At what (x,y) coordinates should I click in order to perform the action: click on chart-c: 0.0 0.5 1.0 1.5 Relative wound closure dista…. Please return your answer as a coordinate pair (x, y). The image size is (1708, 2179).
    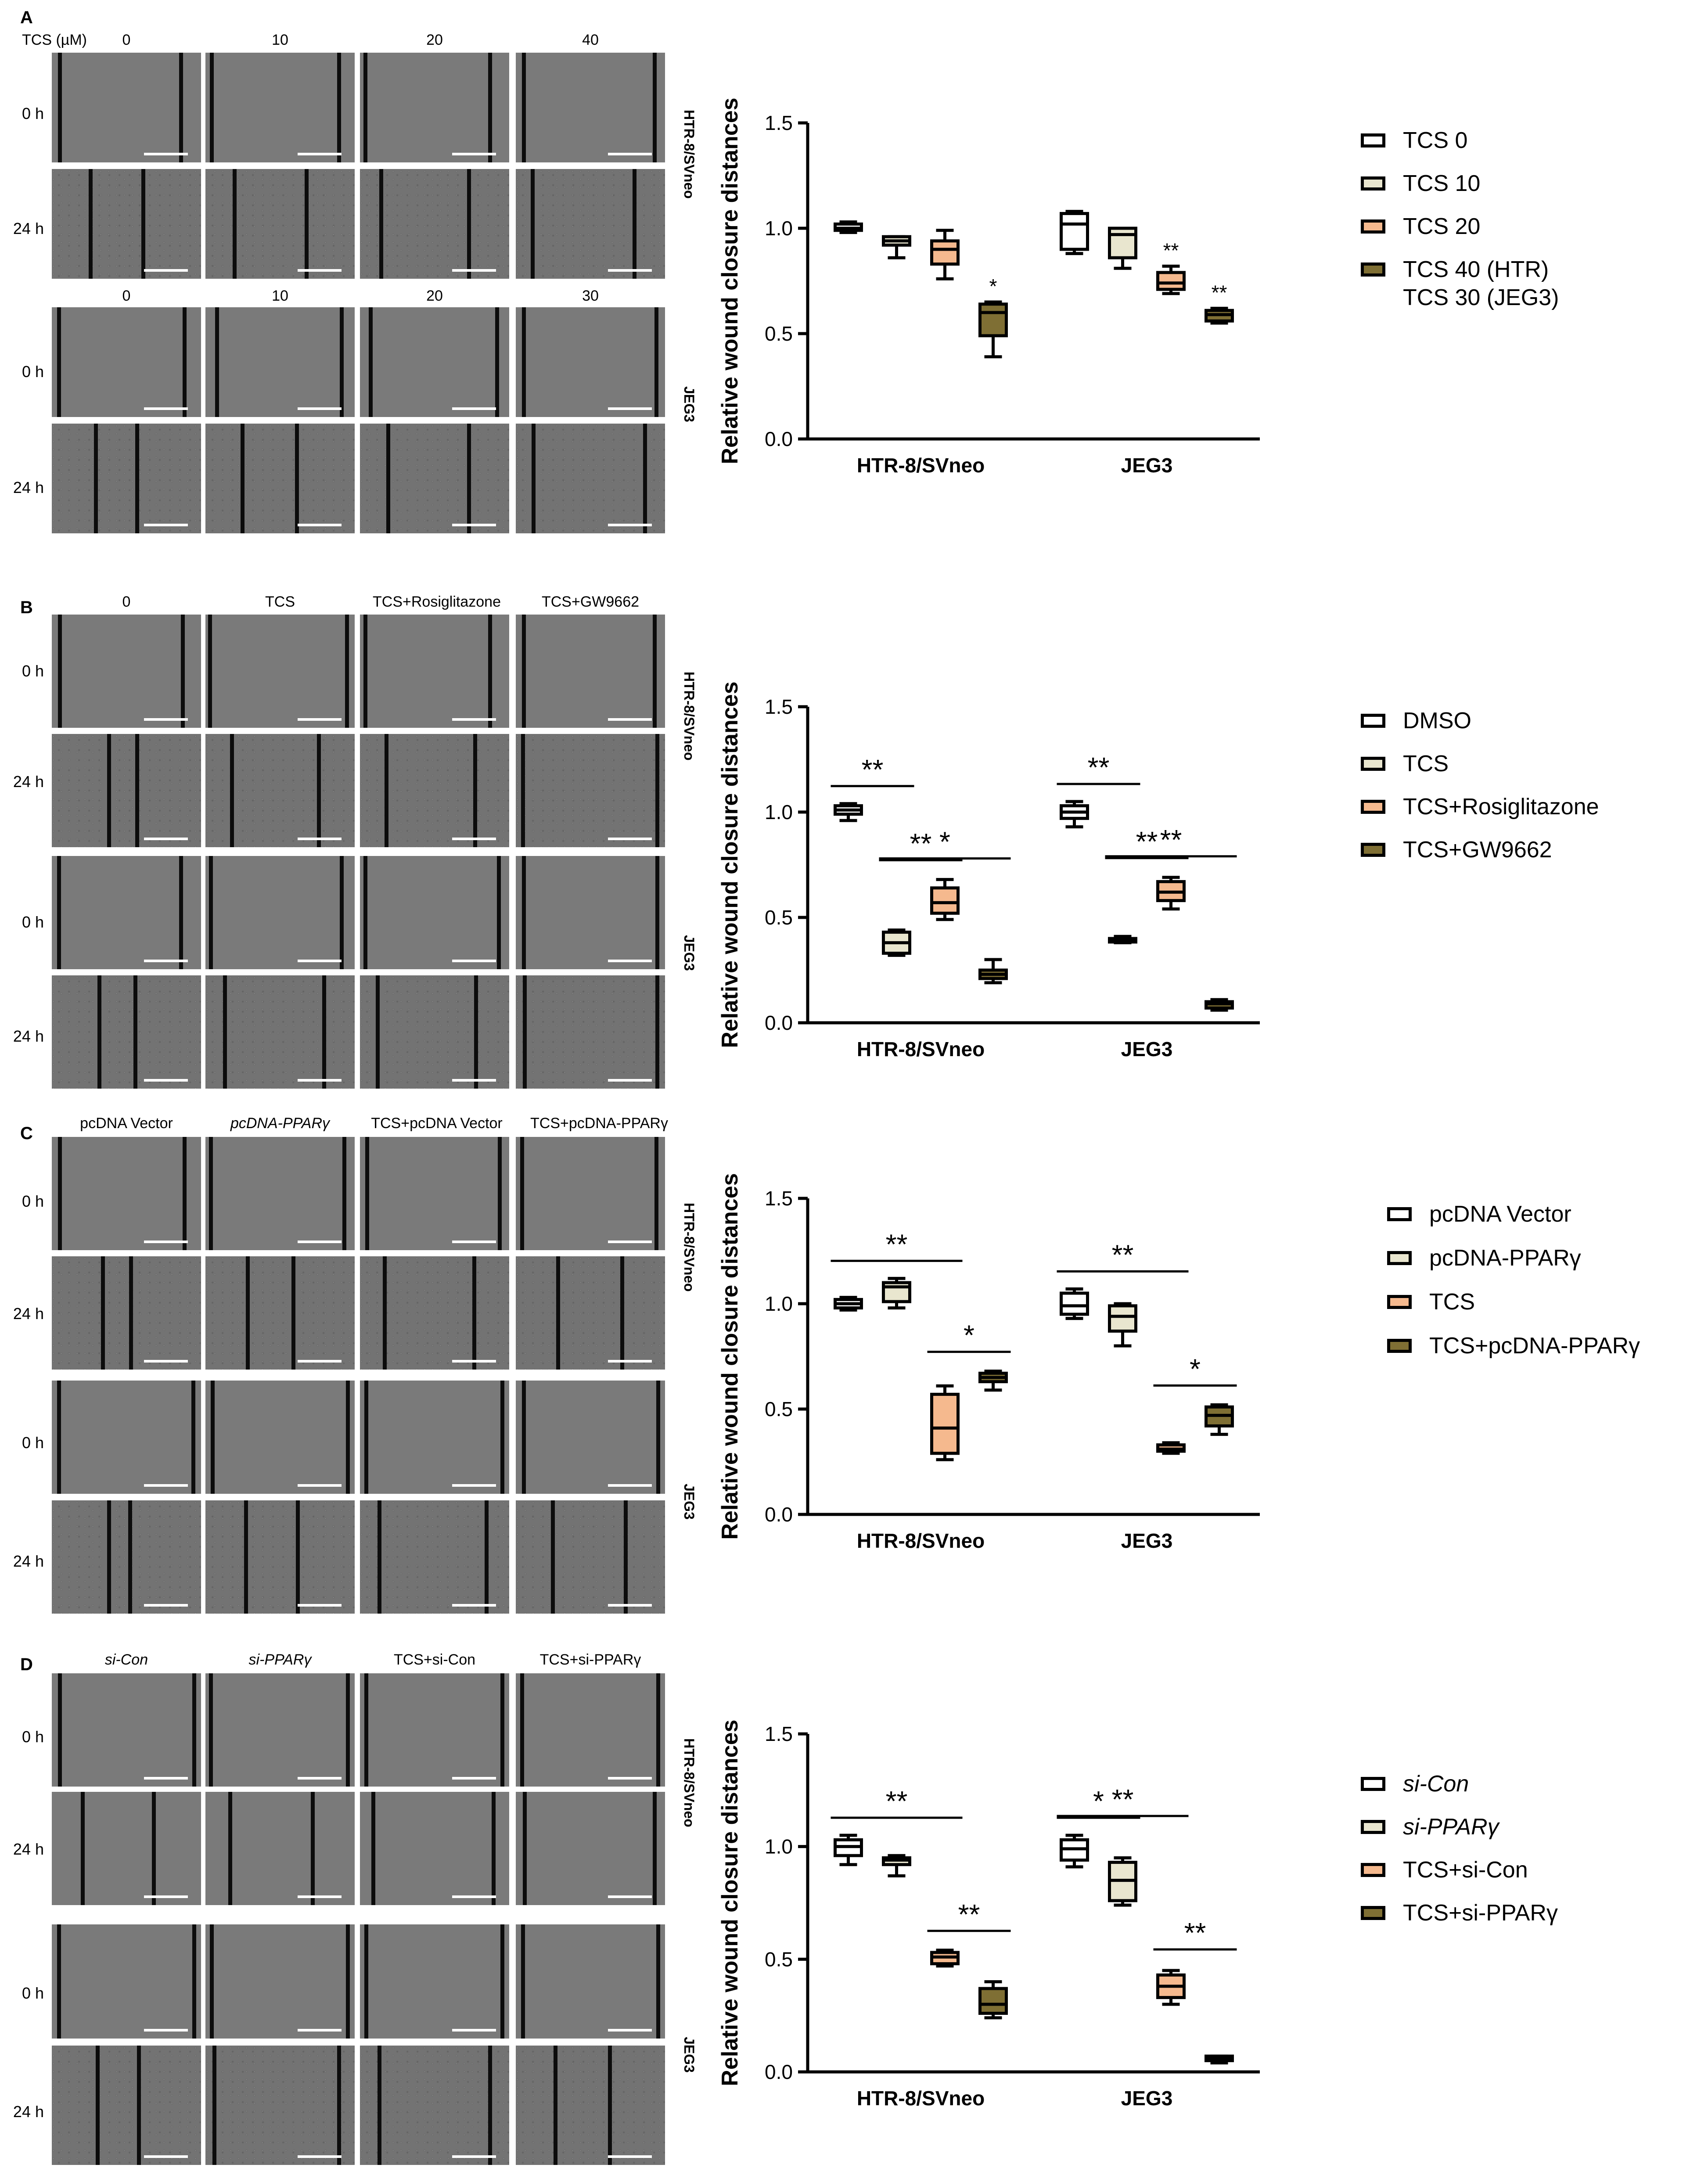
    Looking at the image, I should click on (995, 1383).